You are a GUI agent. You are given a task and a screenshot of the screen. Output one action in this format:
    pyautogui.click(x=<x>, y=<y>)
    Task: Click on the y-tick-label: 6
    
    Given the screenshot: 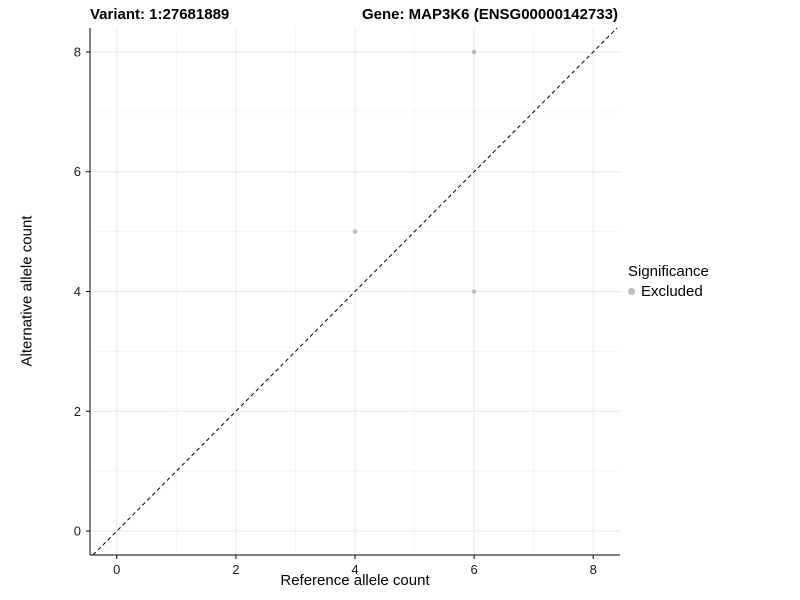 What is the action you would take?
    pyautogui.click(x=77, y=171)
    